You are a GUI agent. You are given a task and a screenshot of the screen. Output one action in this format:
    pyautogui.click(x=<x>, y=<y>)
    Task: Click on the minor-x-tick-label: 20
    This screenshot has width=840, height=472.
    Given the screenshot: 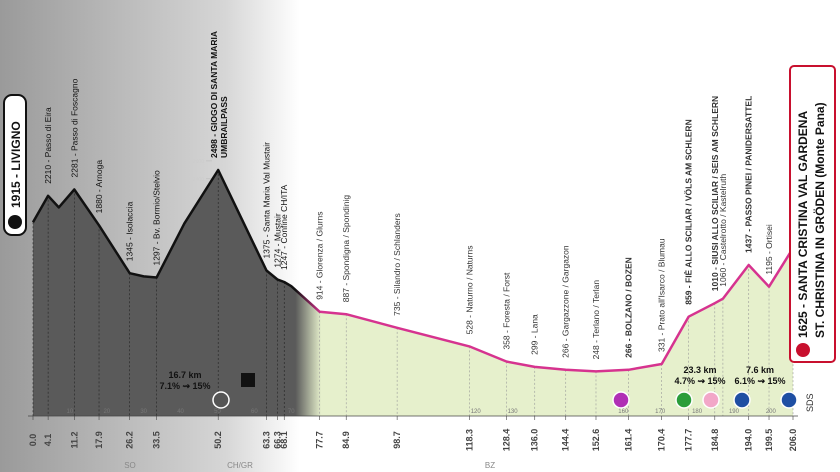 What is the action you would take?
    pyautogui.click(x=106, y=412)
    